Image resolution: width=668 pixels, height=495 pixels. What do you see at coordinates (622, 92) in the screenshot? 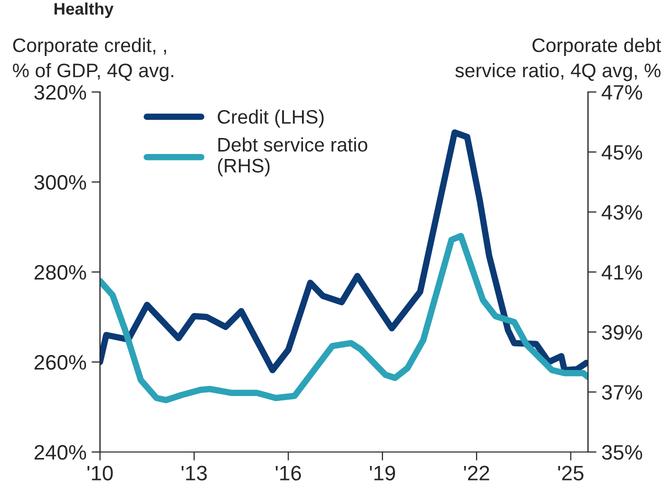
I see `y2-tick-label: 47%` at bounding box center [622, 92].